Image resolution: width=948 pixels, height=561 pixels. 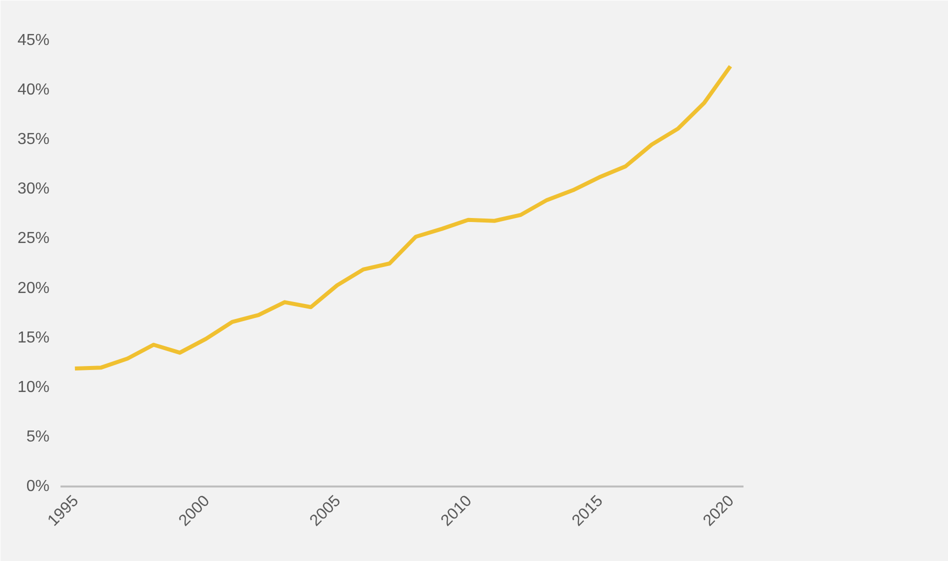 What do you see at coordinates (33, 288) in the screenshot?
I see `y-tick-label: 20%` at bounding box center [33, 288].